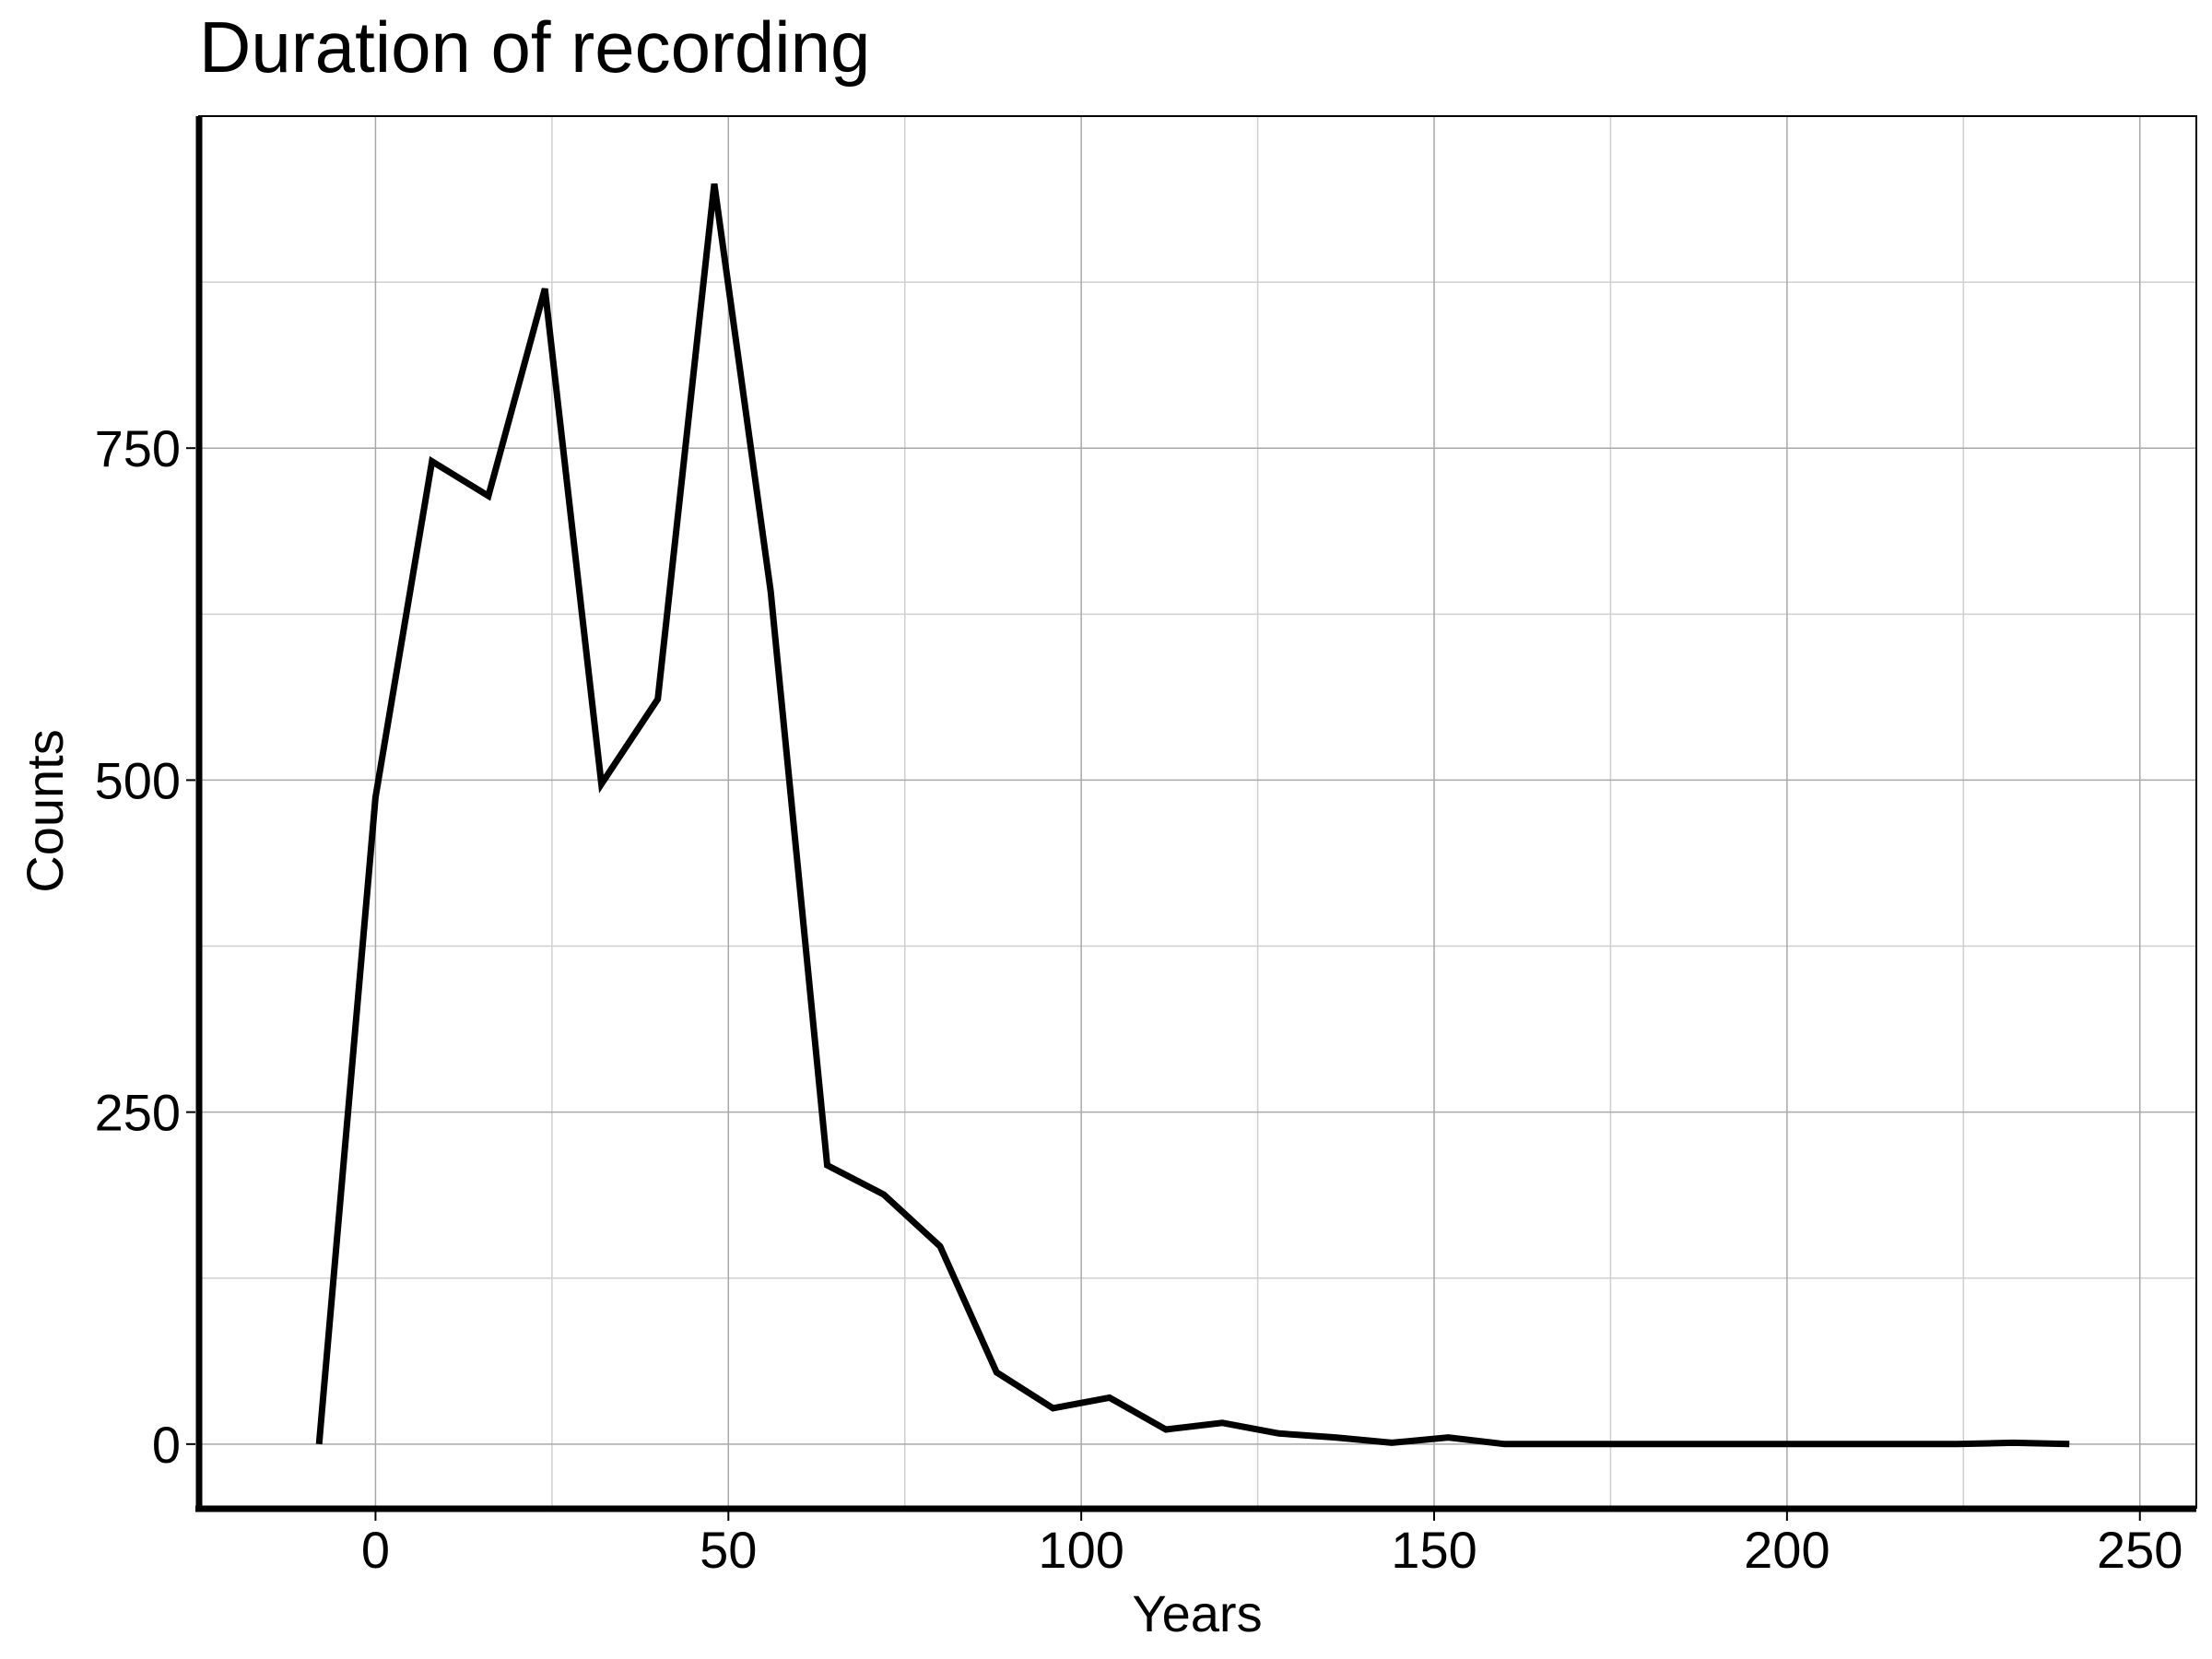  What do you see at coordinates (728, 1550) in the screenshot?
I see `x-tick-label: 50` at bounding box center [728, 1550].